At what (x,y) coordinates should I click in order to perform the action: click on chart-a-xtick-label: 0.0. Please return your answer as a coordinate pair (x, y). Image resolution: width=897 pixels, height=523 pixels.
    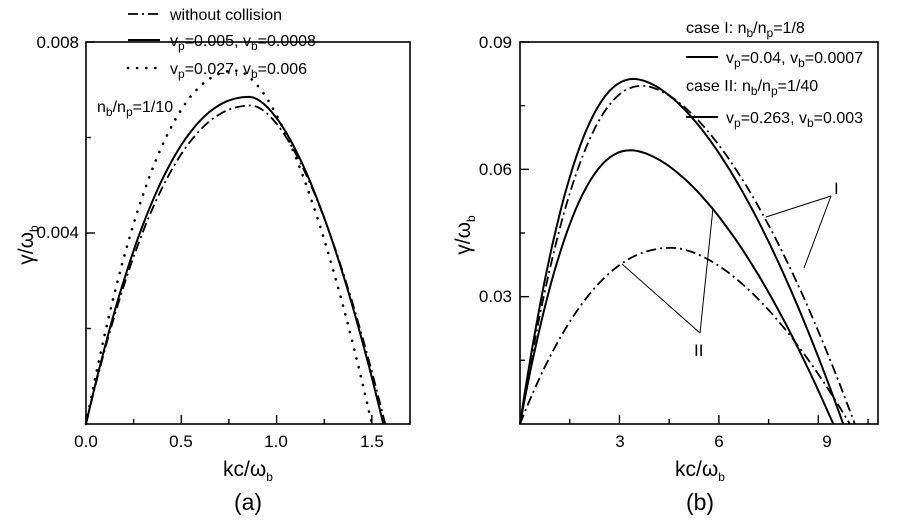
    Looking at the image, I should click on (86, 441).